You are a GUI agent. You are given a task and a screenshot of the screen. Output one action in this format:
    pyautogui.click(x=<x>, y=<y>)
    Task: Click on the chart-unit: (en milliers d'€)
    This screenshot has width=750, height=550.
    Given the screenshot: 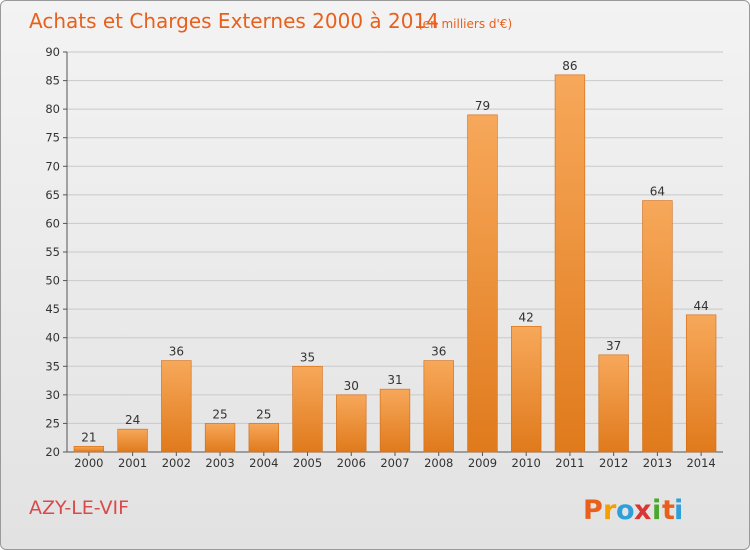 What is the action you would take?
    pyautogui.click(x=465, y=24)
    